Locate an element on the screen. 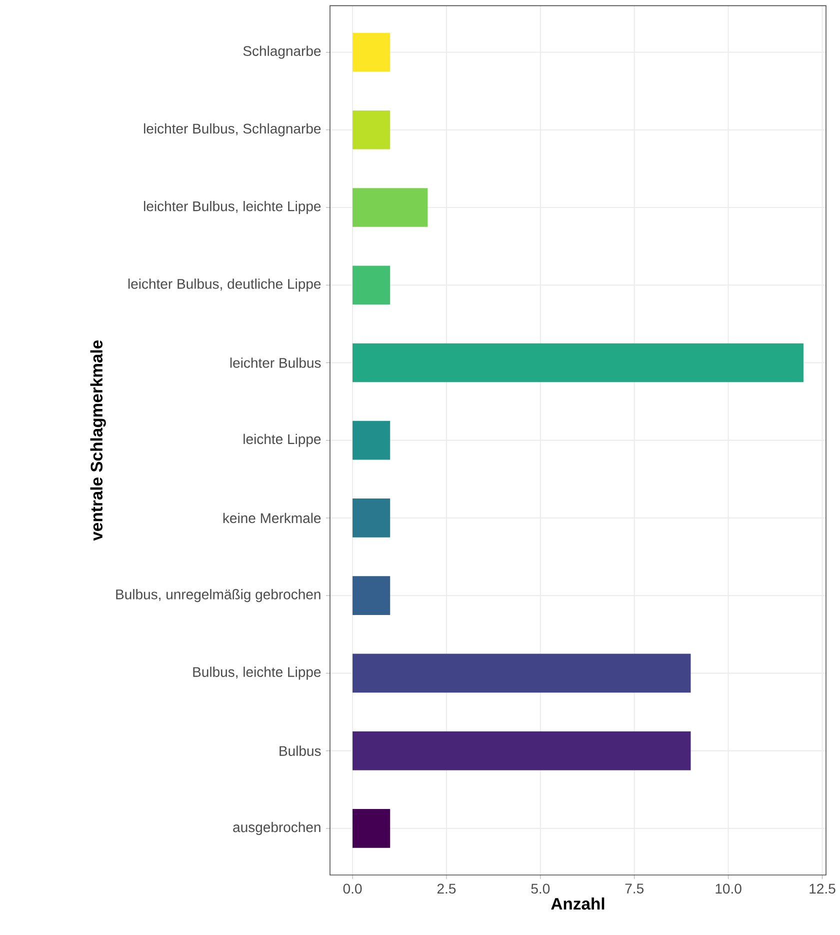  x-tick-label: 5.0 is located at coordinates (540, 889).